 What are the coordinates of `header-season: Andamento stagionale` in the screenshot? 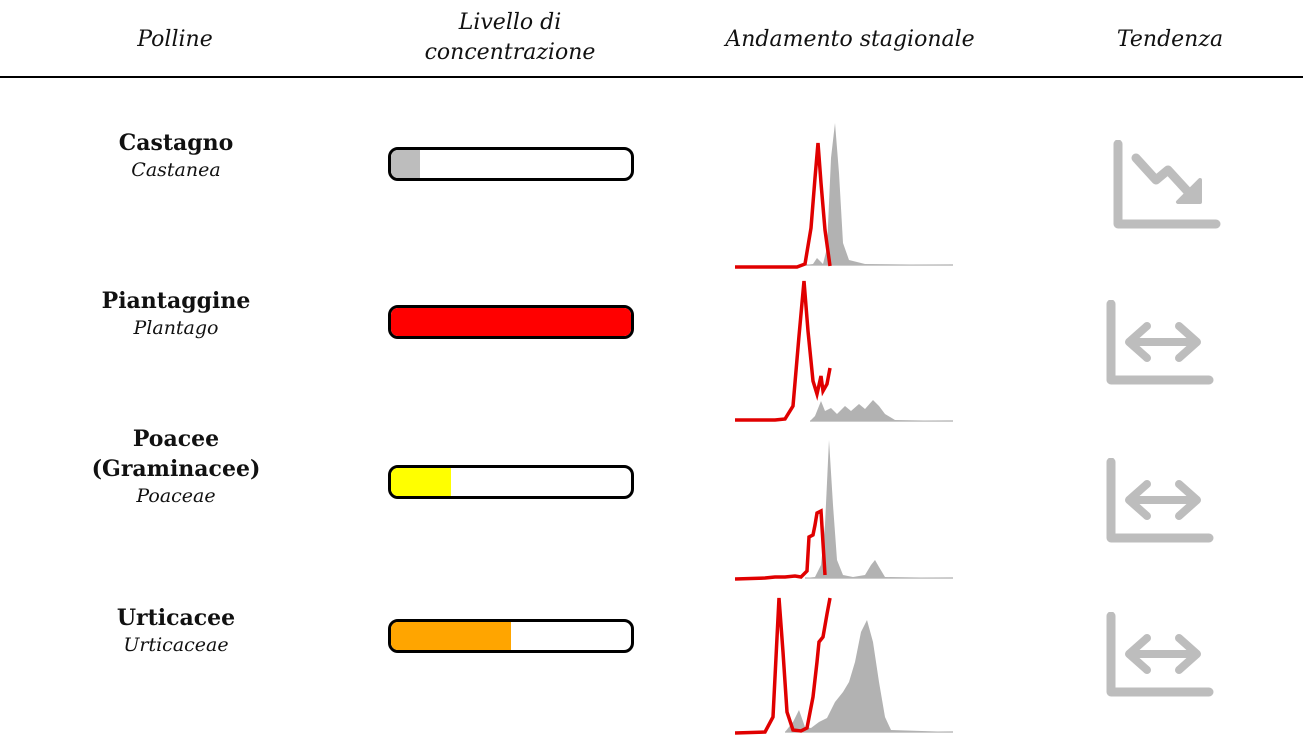 It's located at (850, 39).